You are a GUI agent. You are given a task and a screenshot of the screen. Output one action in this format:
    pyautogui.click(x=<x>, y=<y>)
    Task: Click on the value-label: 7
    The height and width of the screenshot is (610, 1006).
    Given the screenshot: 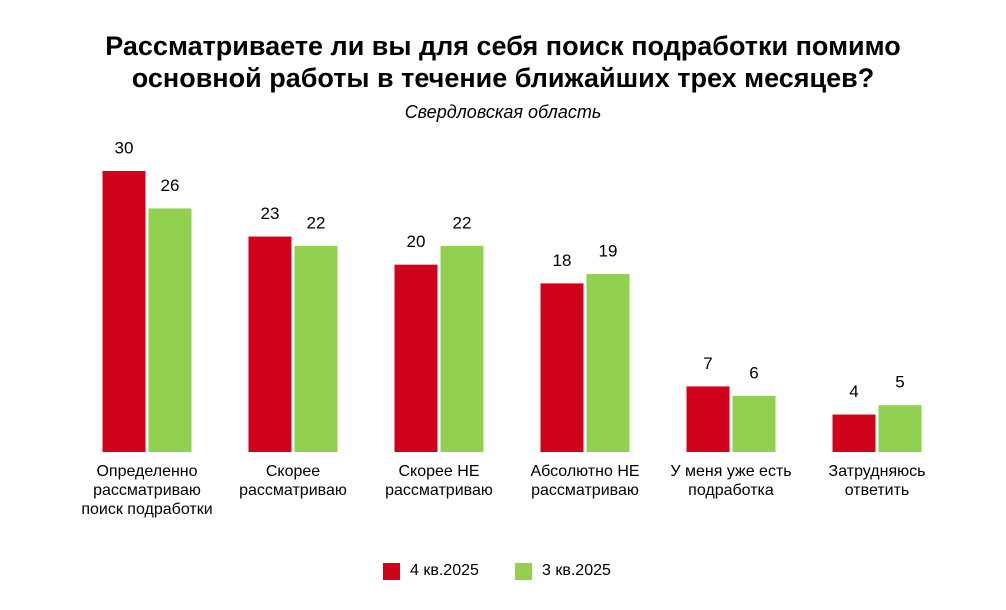 What is the action you would take?
    pyautogui.click(x=707, y=363)
    